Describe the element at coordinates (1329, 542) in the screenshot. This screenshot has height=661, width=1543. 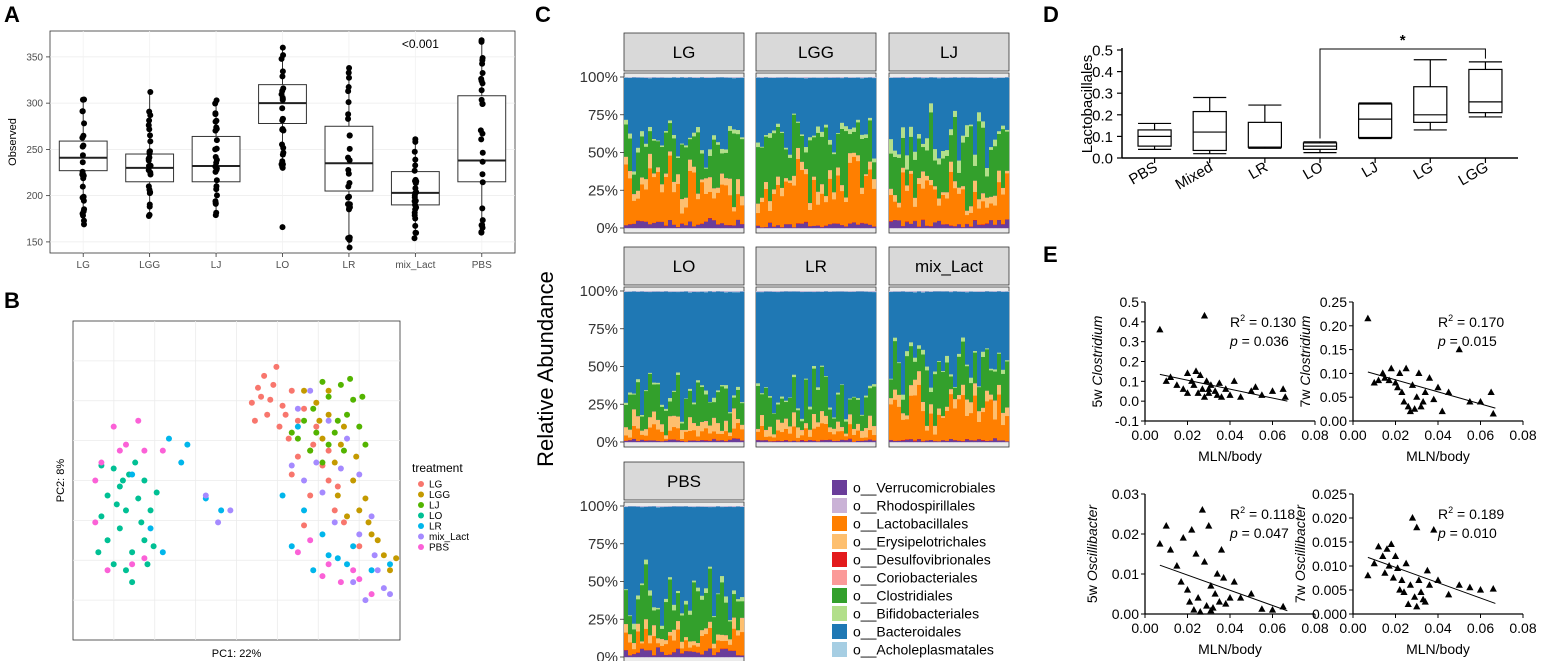
I see `tick-label: 0.015` at that location.